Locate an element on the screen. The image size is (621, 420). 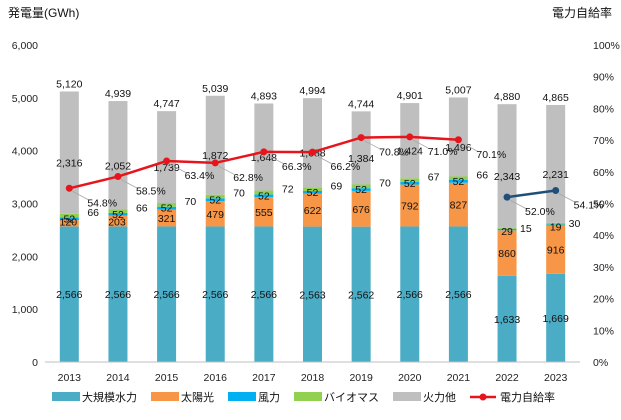
line-label: 70.8% is located at coordinates (394, 153).